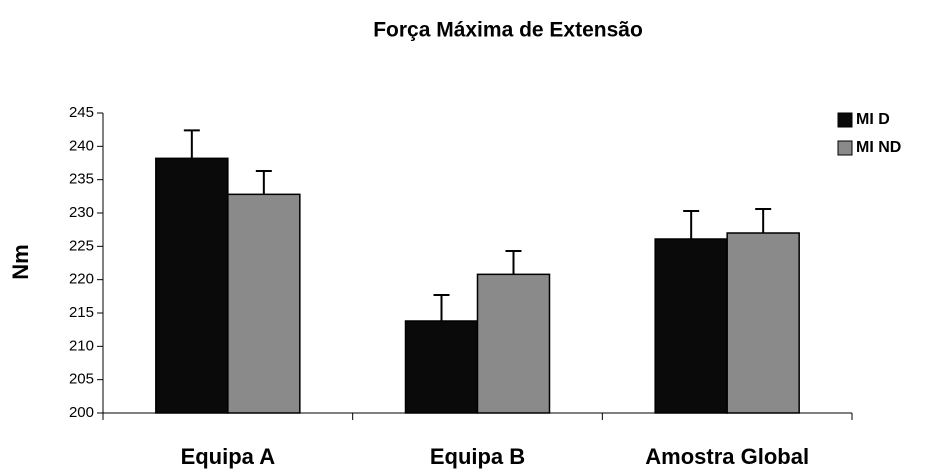 This screenshot has height=474, width=944. I want to click on x-tick-label: Equipa A, so click(228, 456).